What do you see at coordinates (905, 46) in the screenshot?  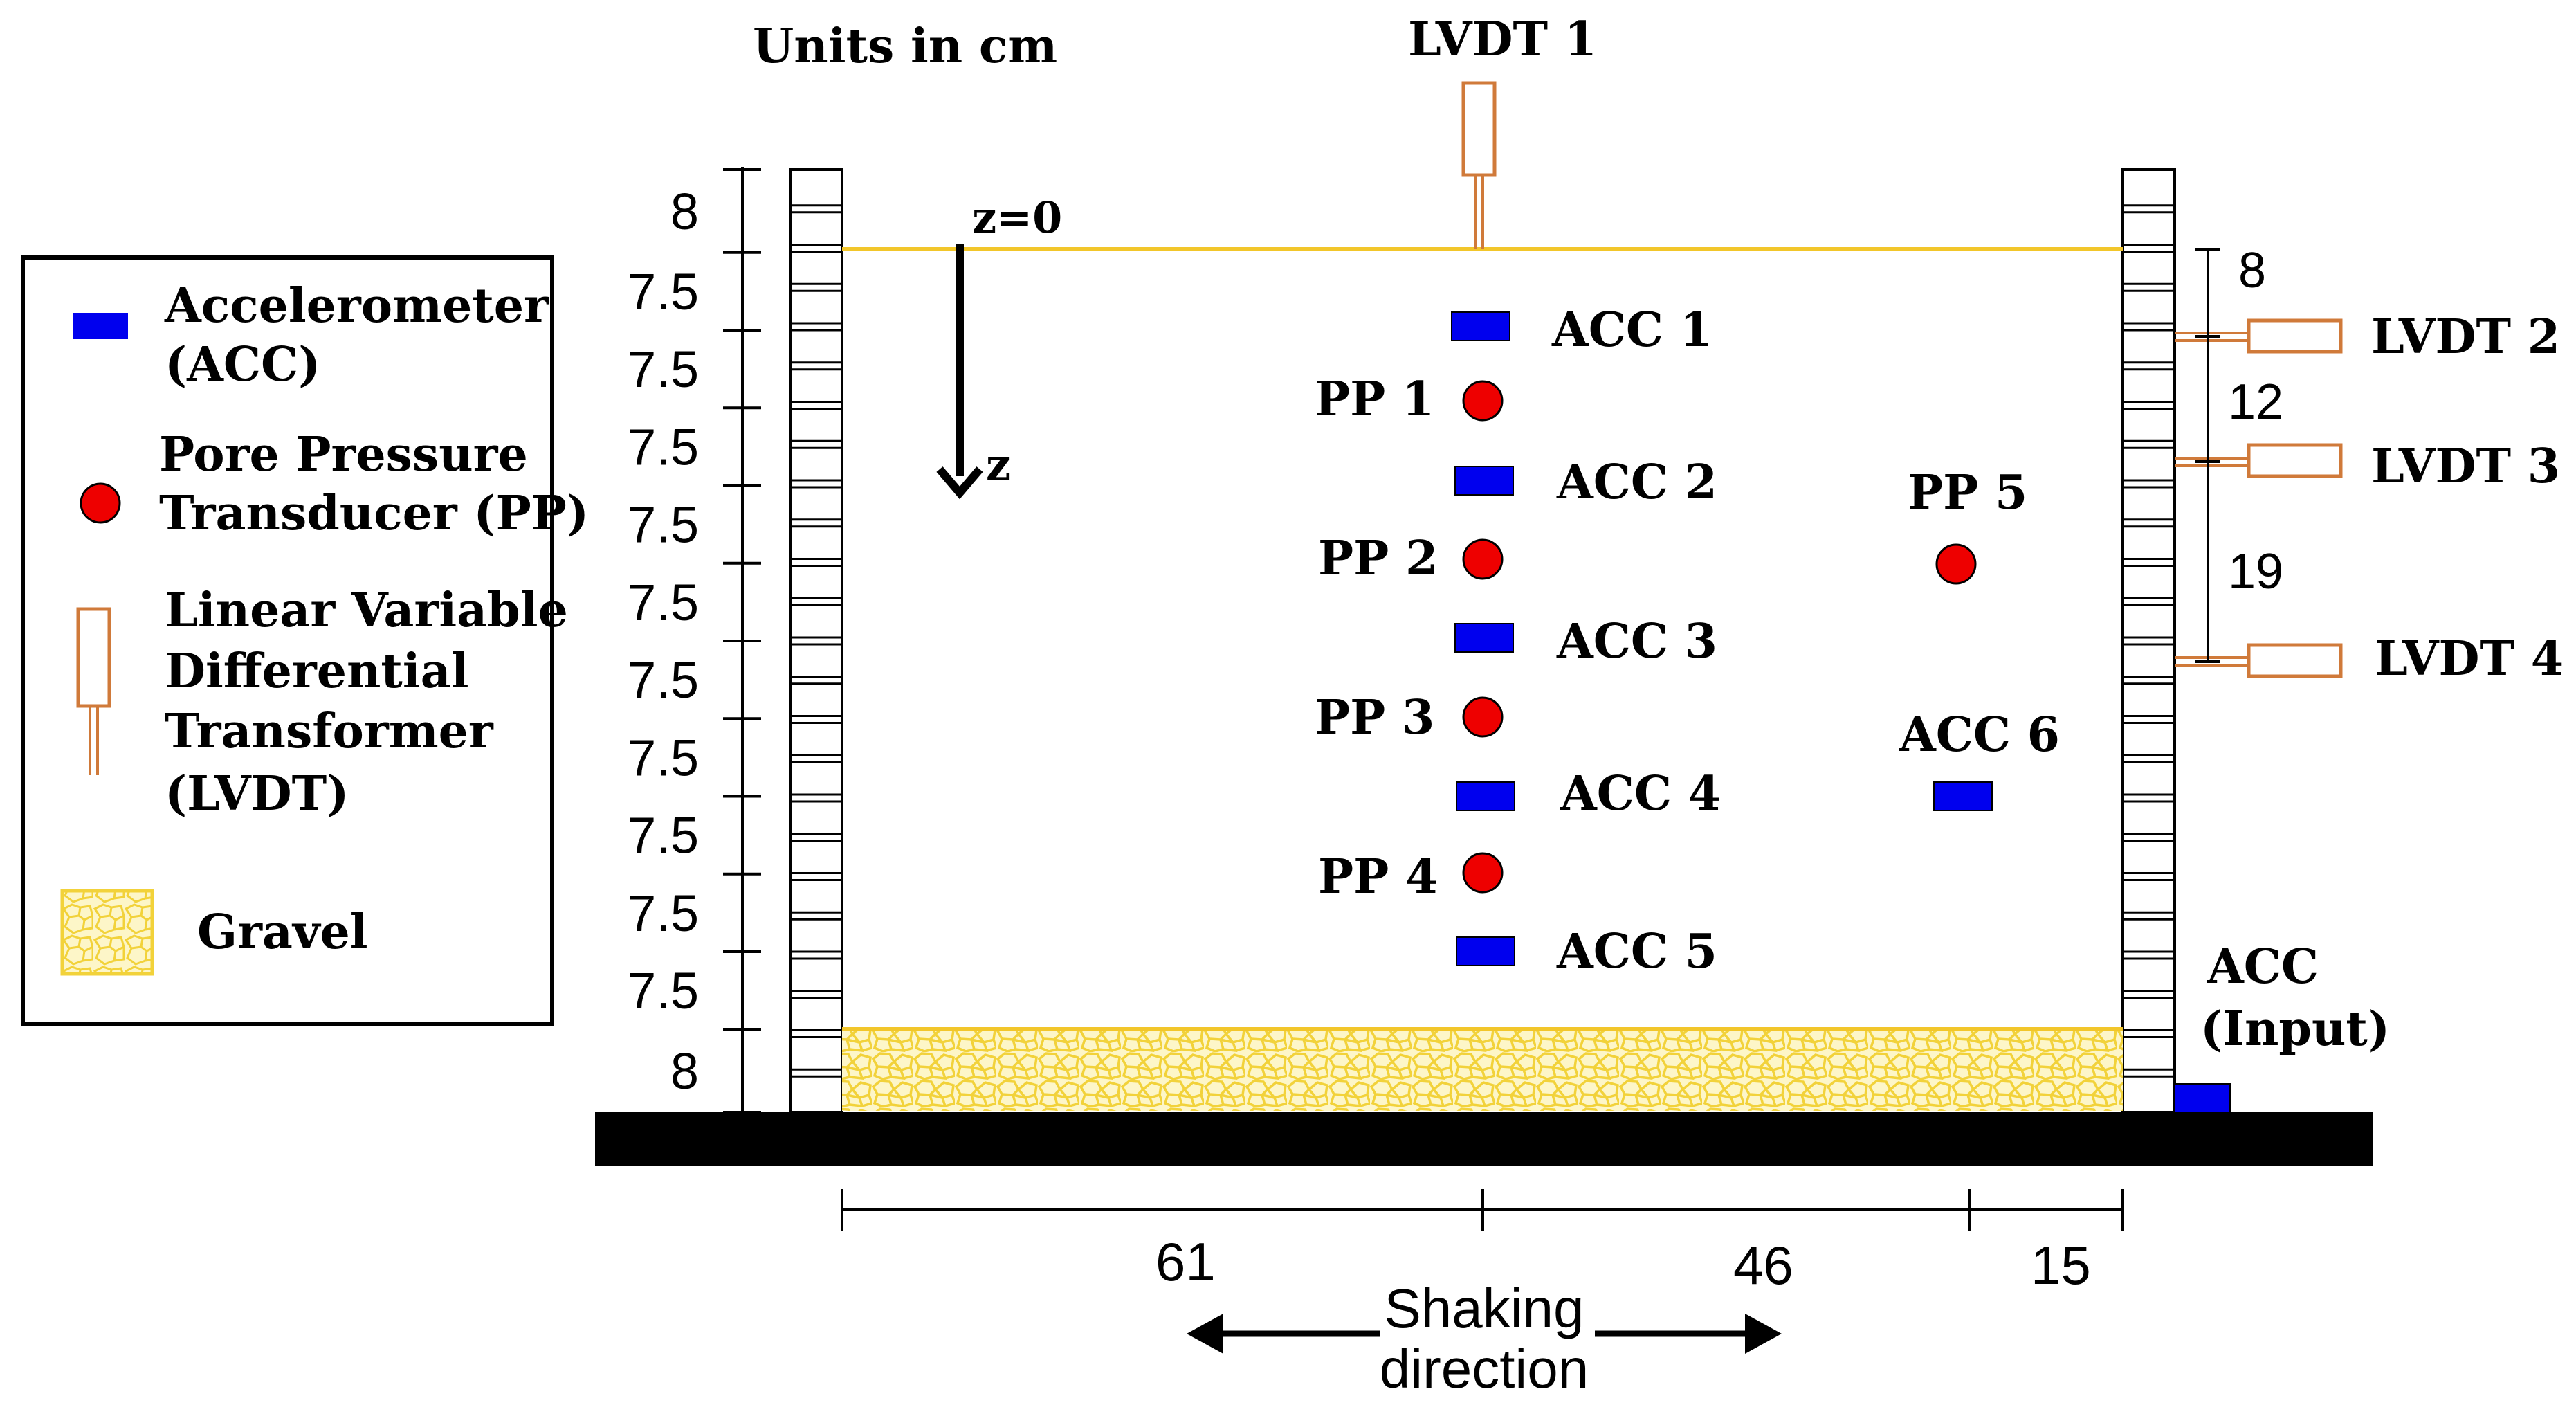 I see `units-label: Units in cm` at bounding box center [905, 46].